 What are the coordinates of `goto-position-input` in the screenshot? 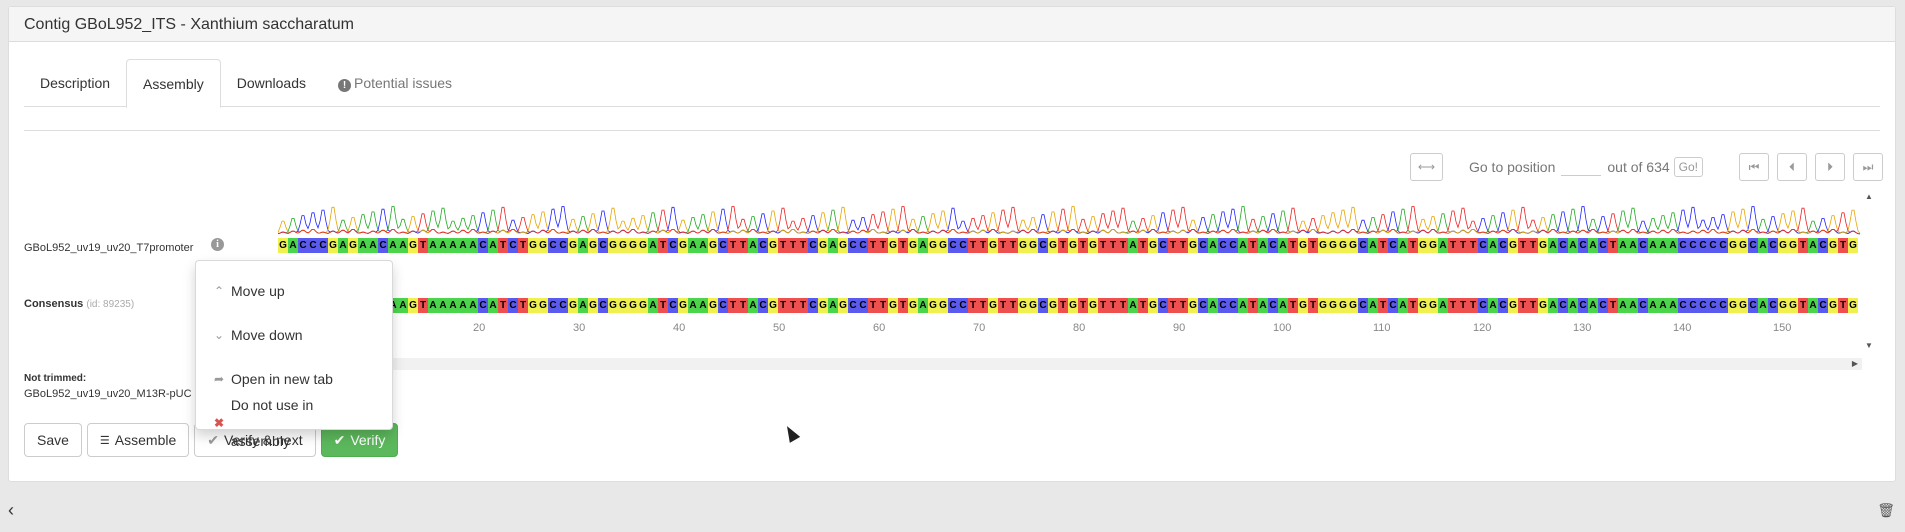 It's located at (1581, 167).